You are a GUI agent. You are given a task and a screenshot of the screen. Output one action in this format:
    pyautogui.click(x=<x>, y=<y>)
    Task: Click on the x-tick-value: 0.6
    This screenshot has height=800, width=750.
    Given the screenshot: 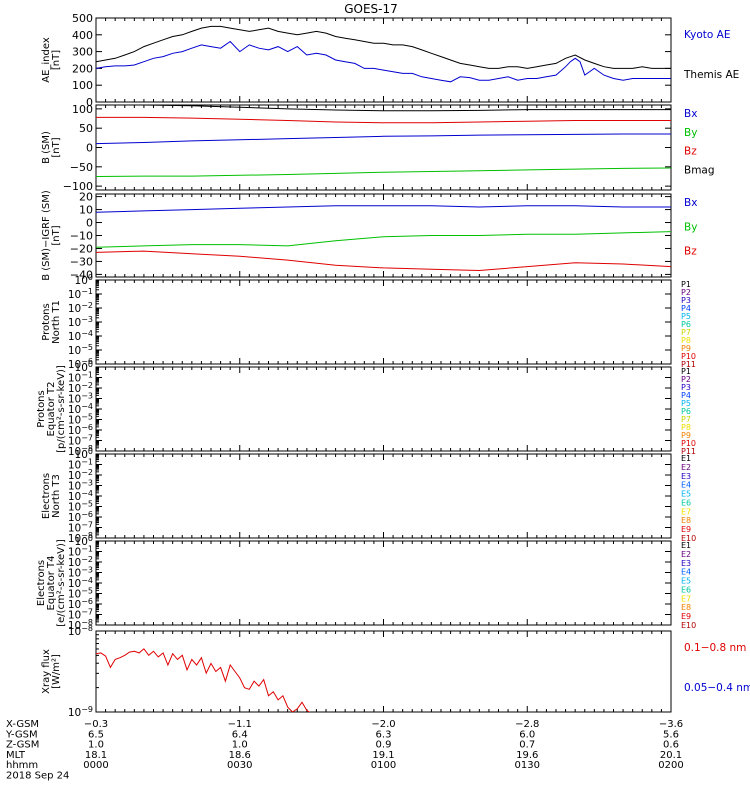 What is the action you would take?
    pyautogui.click(x=671, y=745)
    